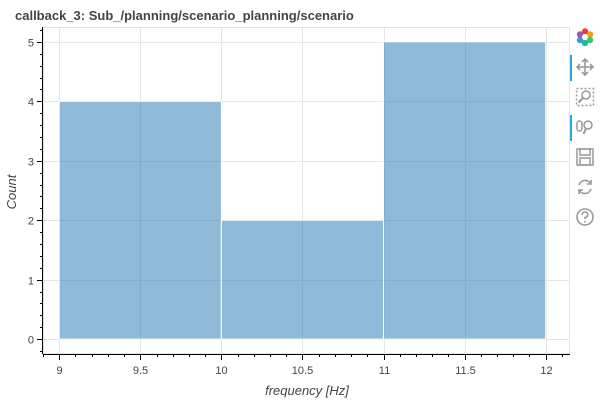 The width and height of the screenshot is (600, 400). Describe the element at coordinates (31, 163) in the screenshot. I see `y-tick-label: 3` at that location.